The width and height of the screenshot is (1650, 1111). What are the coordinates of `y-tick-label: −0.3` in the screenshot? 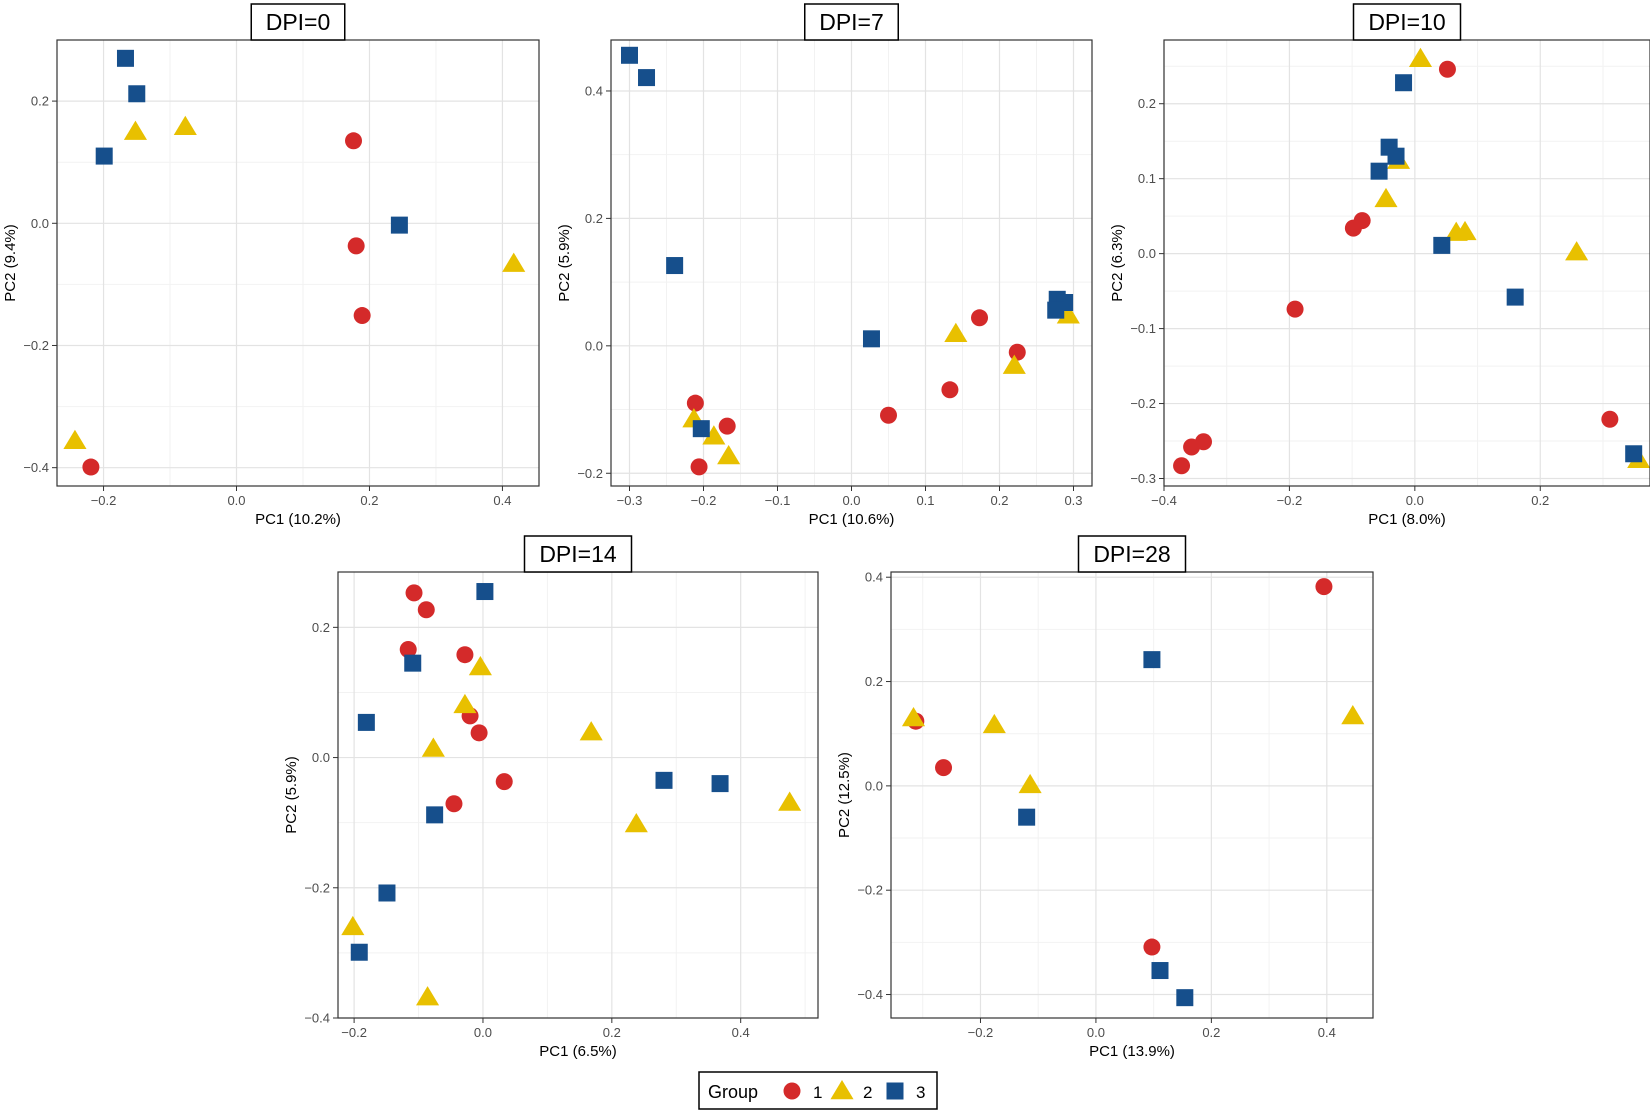 It's located at (1143, 478).